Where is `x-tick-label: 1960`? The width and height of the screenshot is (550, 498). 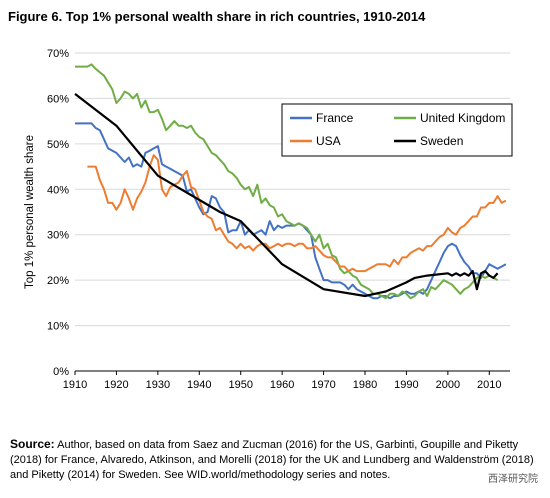 x-tick-label: 1960 is located at coordinates (282, 385).